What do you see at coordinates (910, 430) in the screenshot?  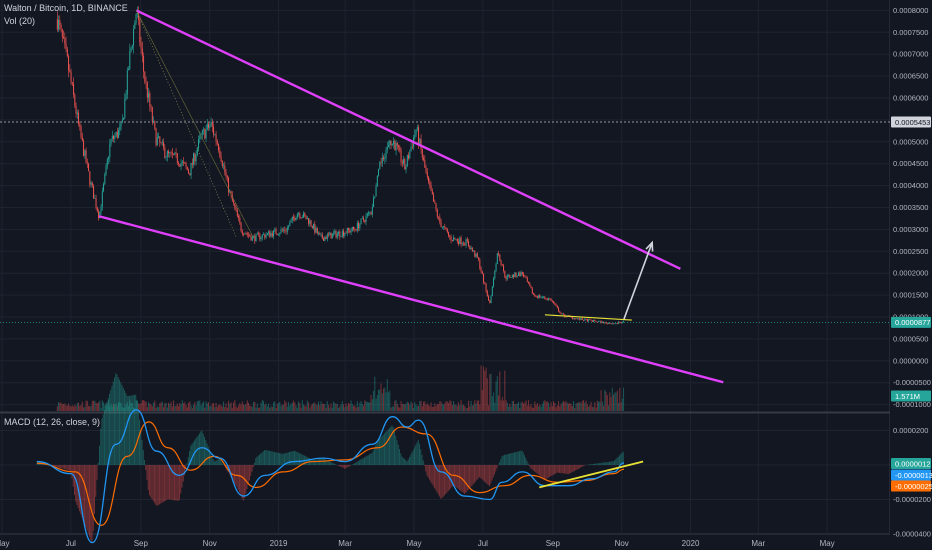 I see `macd-tick-label: 0.0000200` at bounding box center [910, 430].